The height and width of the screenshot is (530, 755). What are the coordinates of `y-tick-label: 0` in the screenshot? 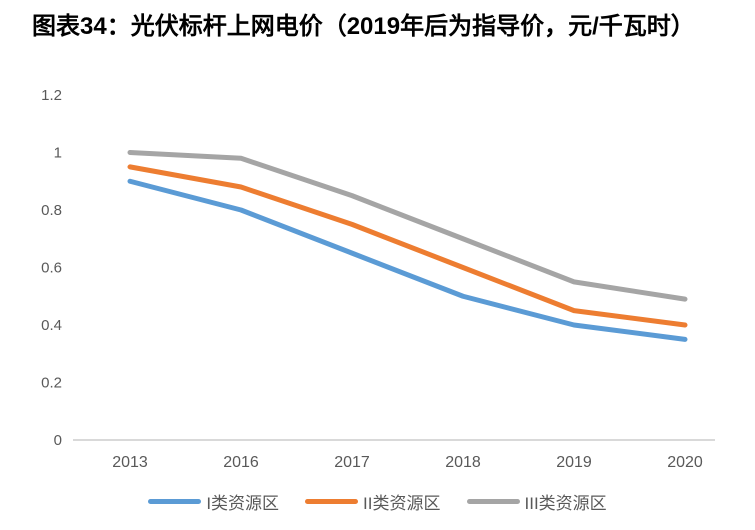 It's located at (58, 440).